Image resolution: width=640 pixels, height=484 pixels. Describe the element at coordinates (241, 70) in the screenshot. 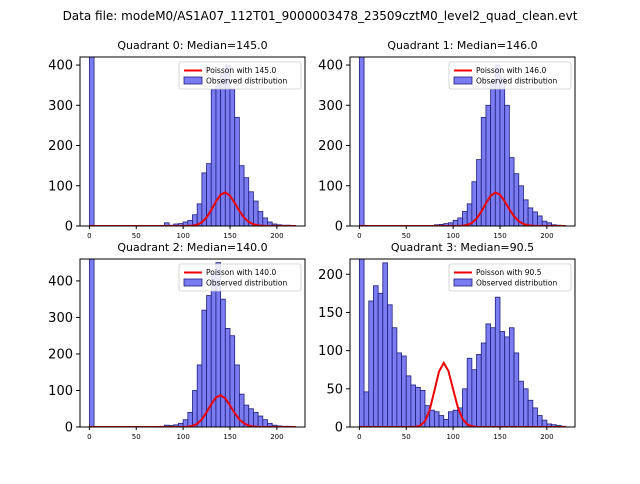

I see `legend-curve-label: Poisson with 145.0` at that location.